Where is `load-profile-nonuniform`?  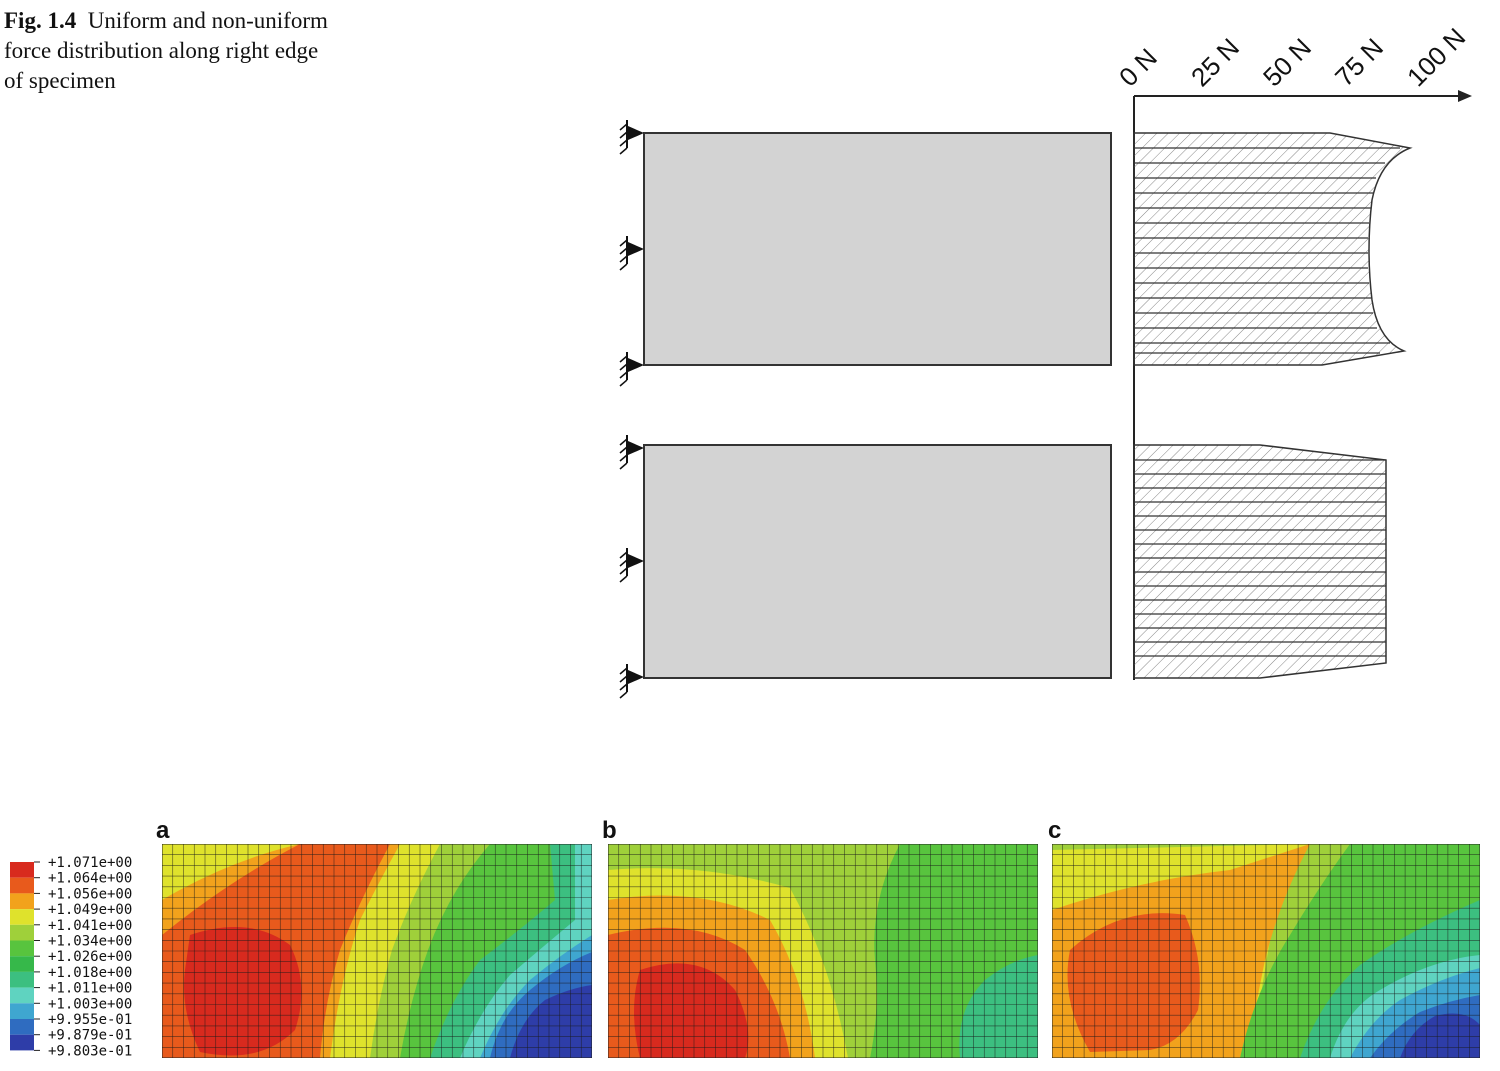
load-profile-nonuniform is located at coordinates (1273, 249).